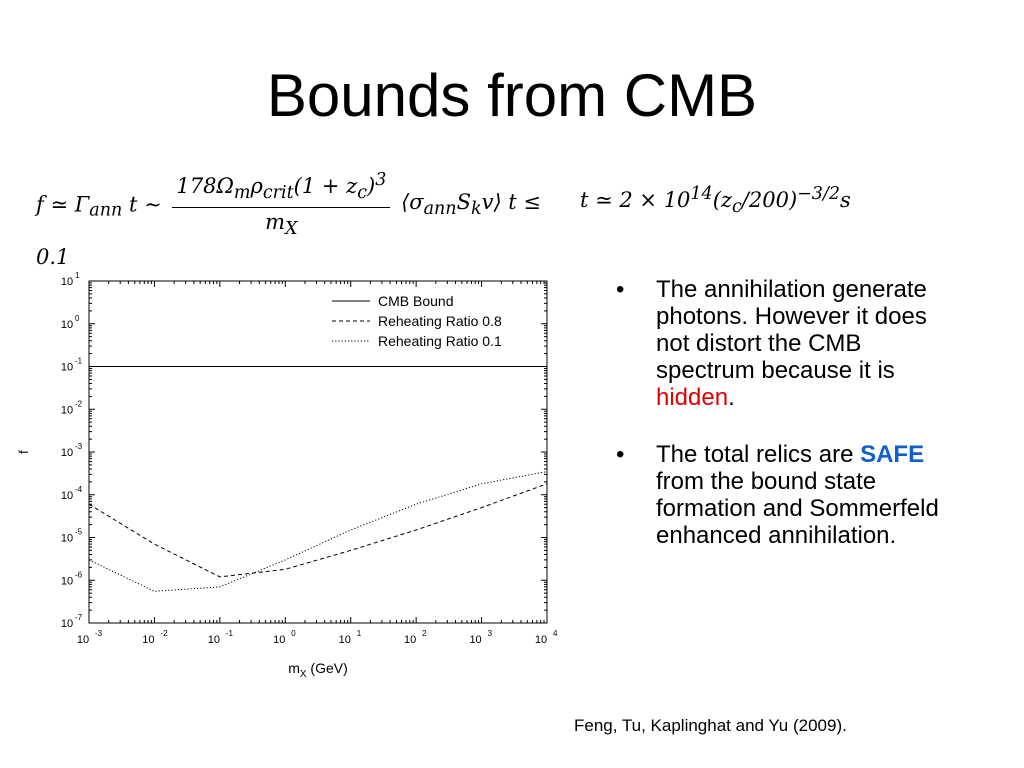 This screenshot has height=768, width=1024. What do you see at coordinates (79, 532) in the screenshot?
I see `y-tick-label-exp: -5` at bounding box center [79, 532].